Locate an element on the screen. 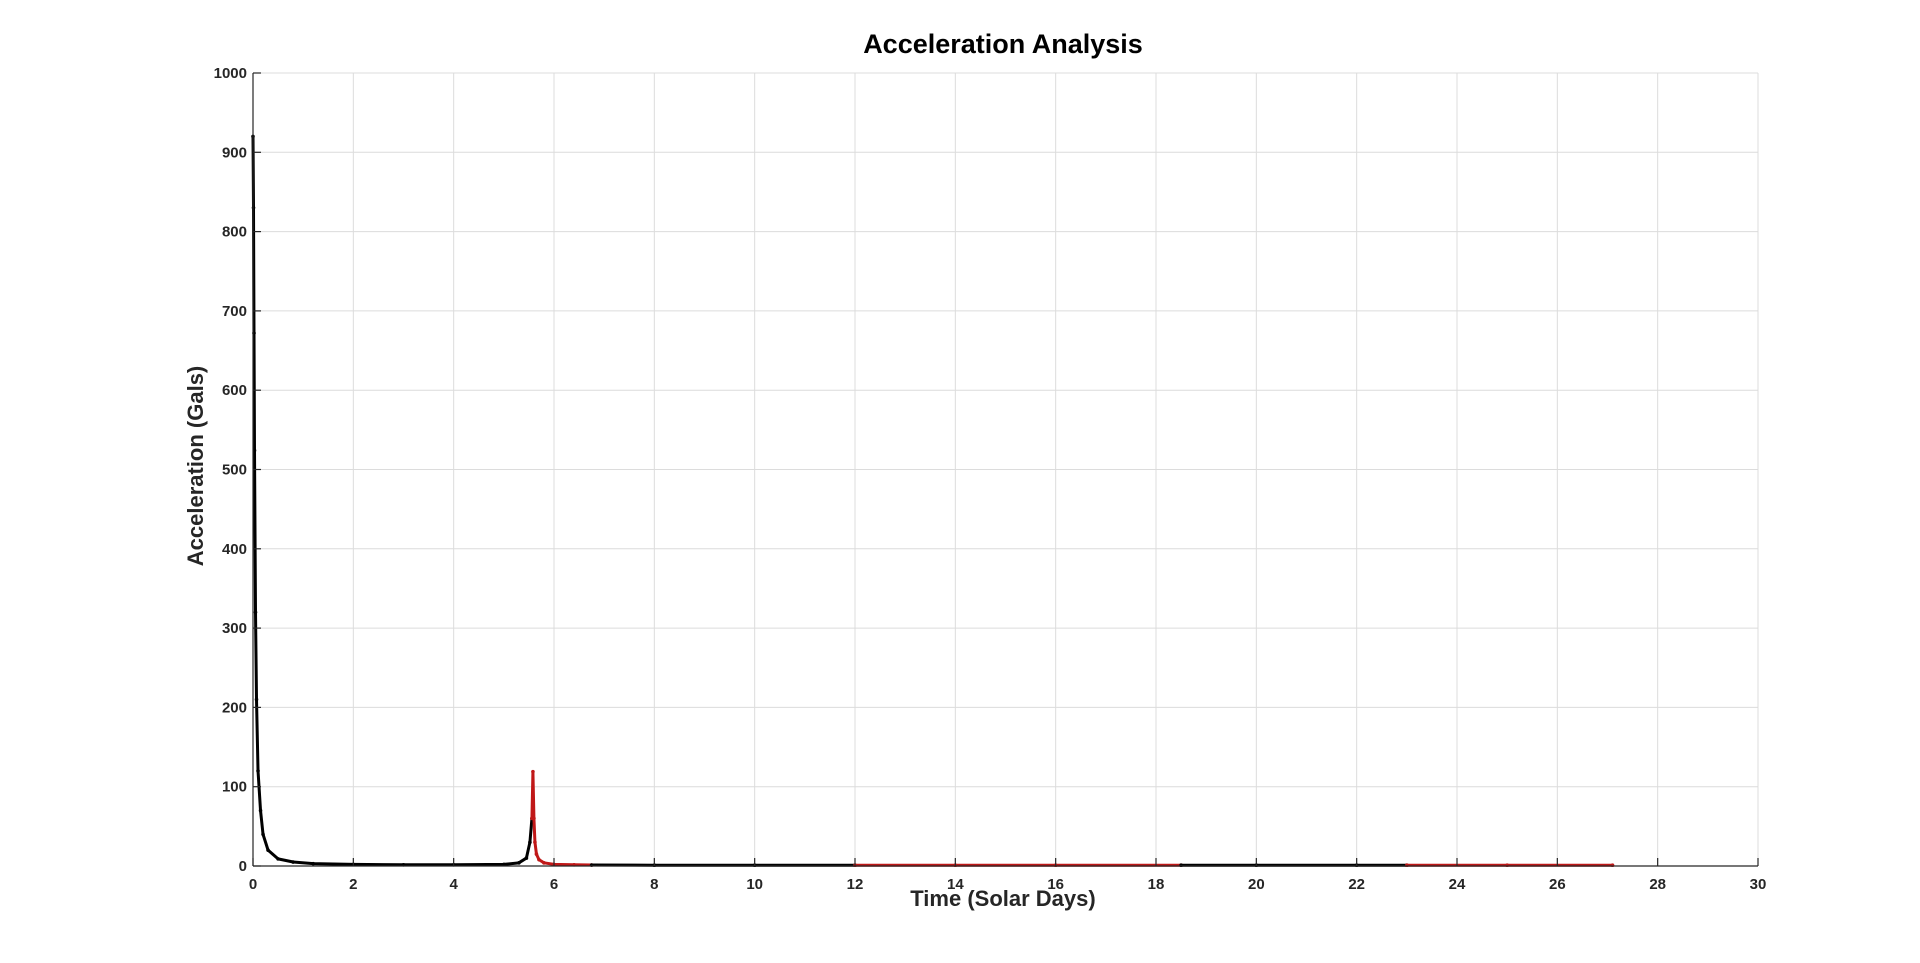 The height and width of the screenshot is (963, 1920). y-tick-label: 300 is located at coordinates (234, 628).